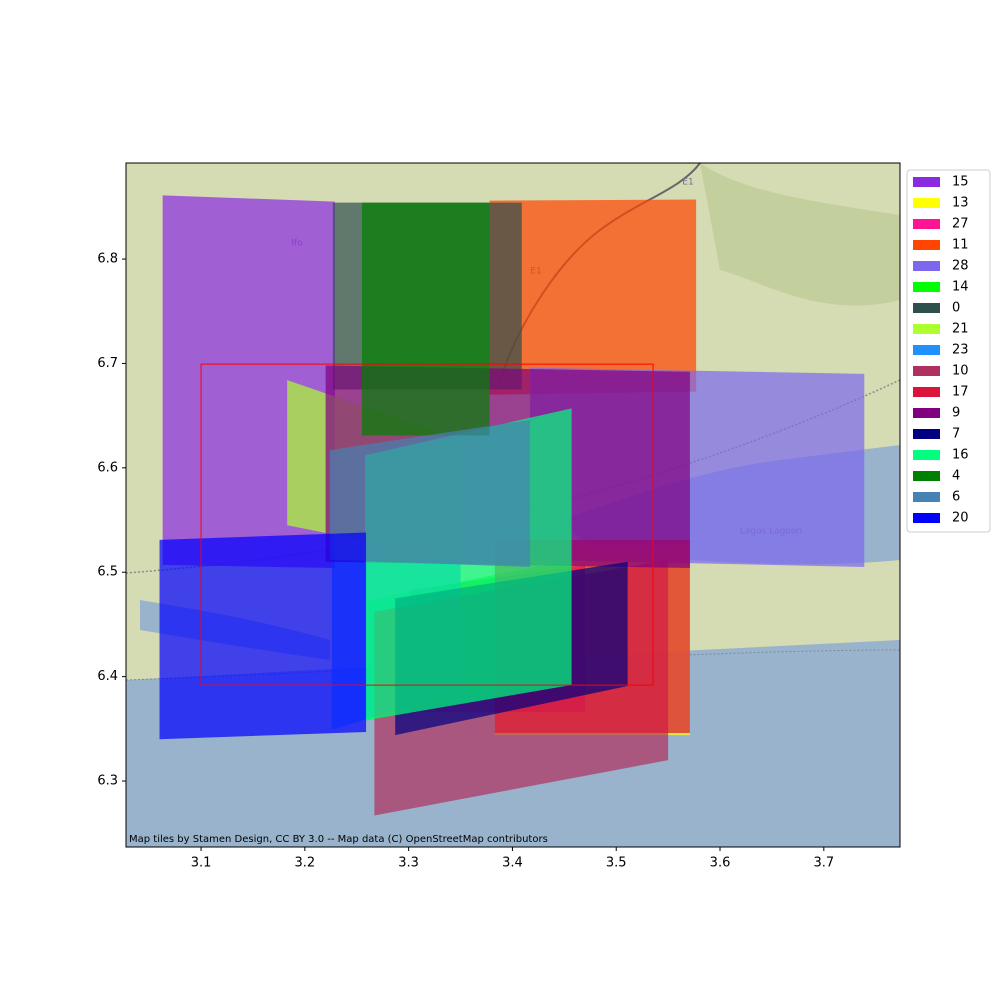 The image size is (1000, 1000). Describe the element at coordinates (960, 455) in the screenshot. I see `legend-label: 16` at that location.